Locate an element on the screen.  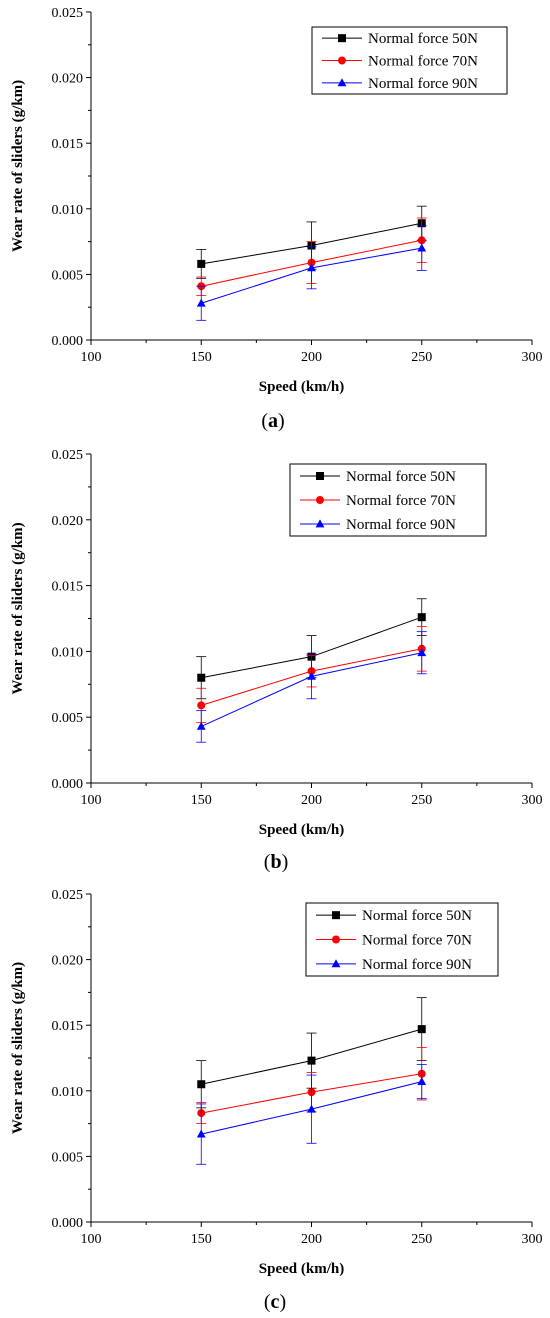
panel-caption: (a) is located at coordinates (272, 421).